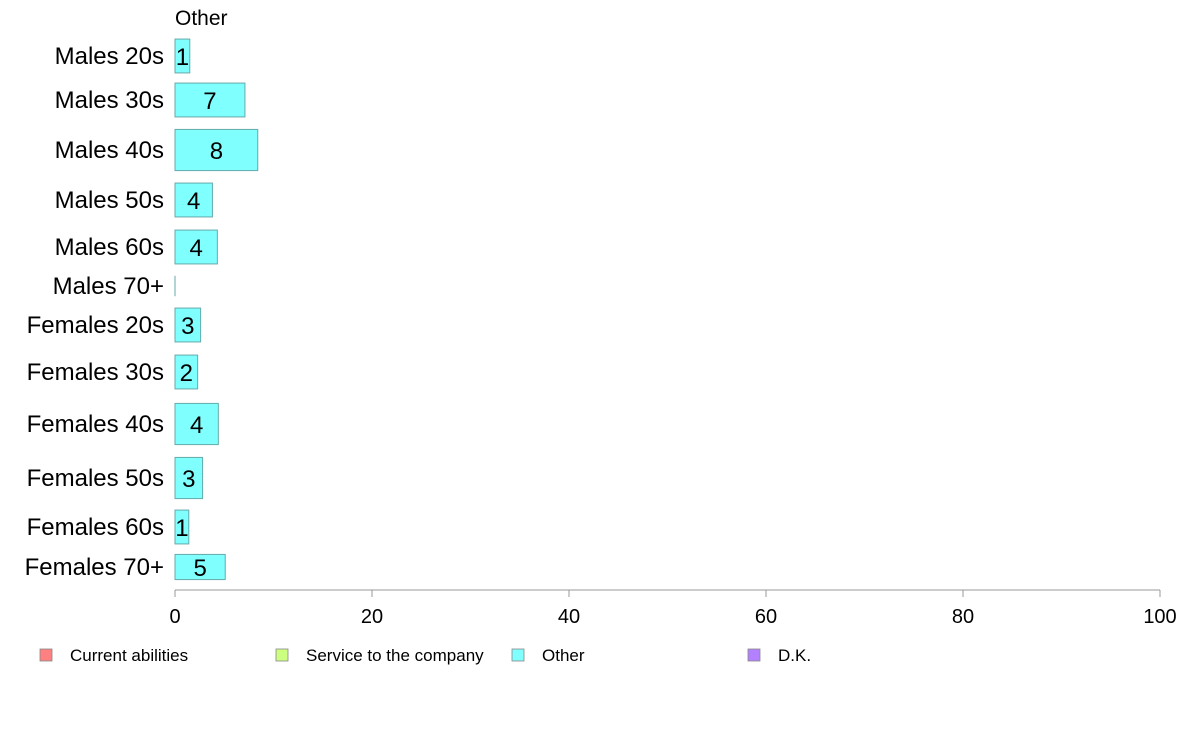 The image size is (1188, 736). Describe the element at coordinates (372, 617) in the screenshot. I see `x-tick-label: 20` at that location.